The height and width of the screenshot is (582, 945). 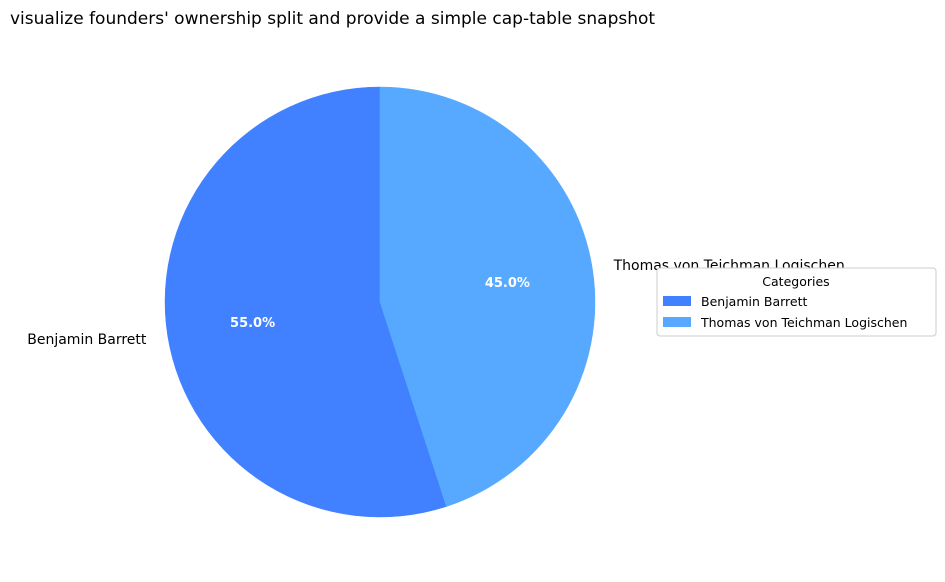 What do you see at coordinates (87, 340) in the screenshot?
I see `slice-label-1: Benjamin Barrett` at bounding box center [87, 340].